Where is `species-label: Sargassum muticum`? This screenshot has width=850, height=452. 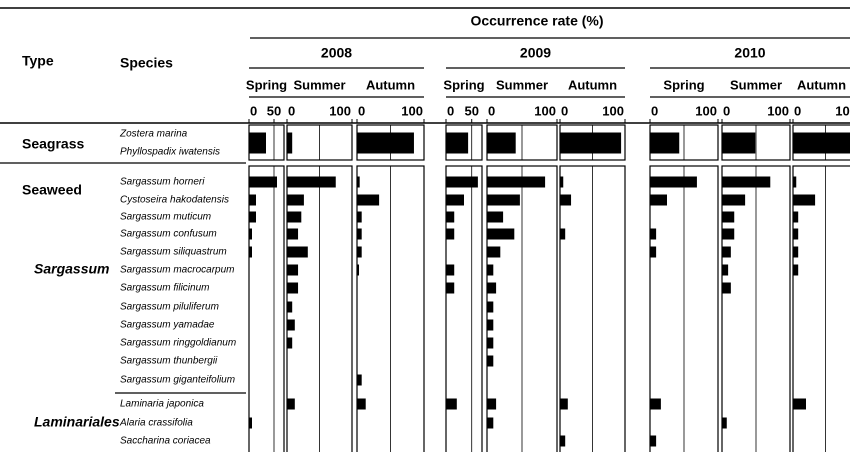
species-label: Sargassum muticum is located at coordinates (165, 217).